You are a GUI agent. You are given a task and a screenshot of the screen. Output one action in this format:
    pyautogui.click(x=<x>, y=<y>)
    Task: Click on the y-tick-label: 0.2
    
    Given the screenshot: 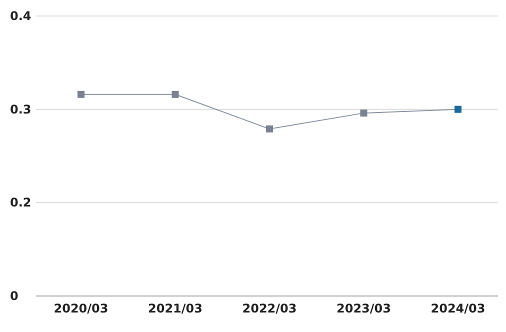 What is the action you would take?
    pyautogui.click(x=21, y=203)
    